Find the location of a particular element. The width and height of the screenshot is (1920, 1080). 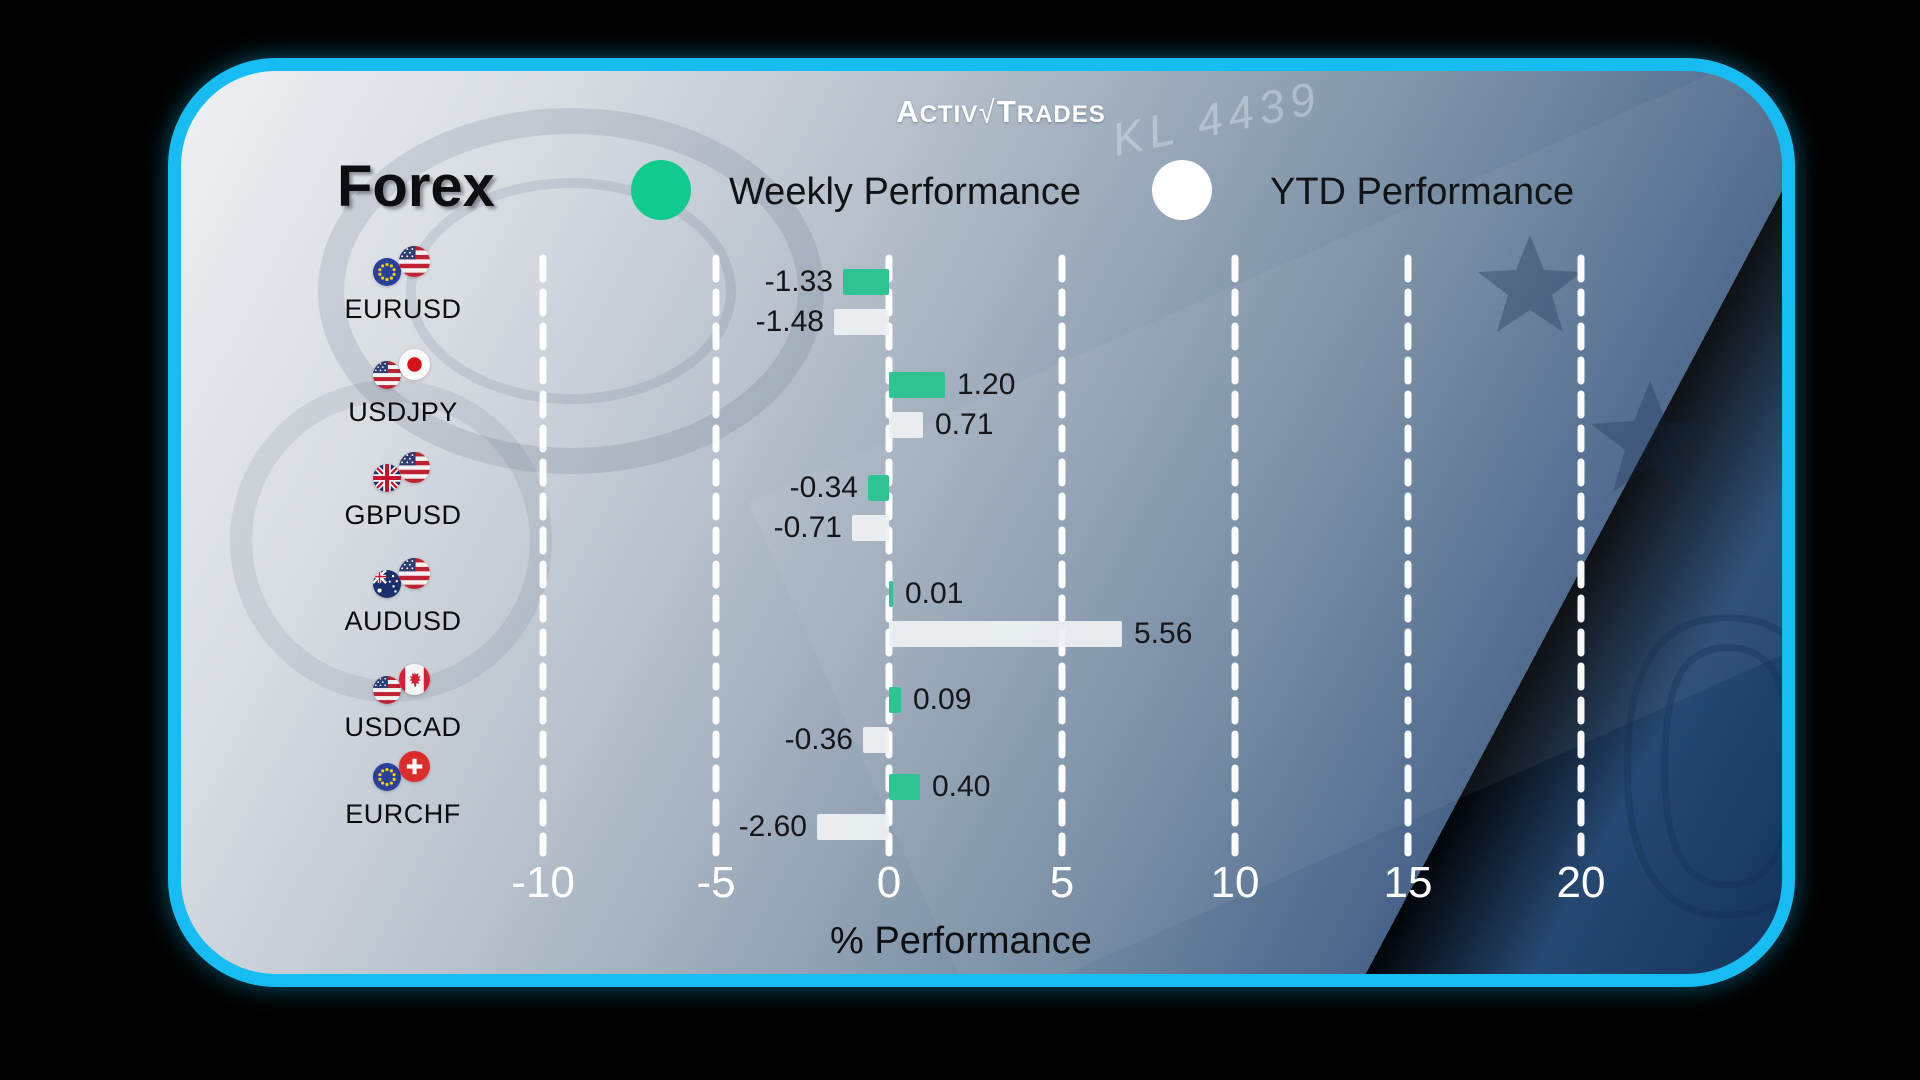

x-axis-tick: 15 is located at coordinates (1408, 882).